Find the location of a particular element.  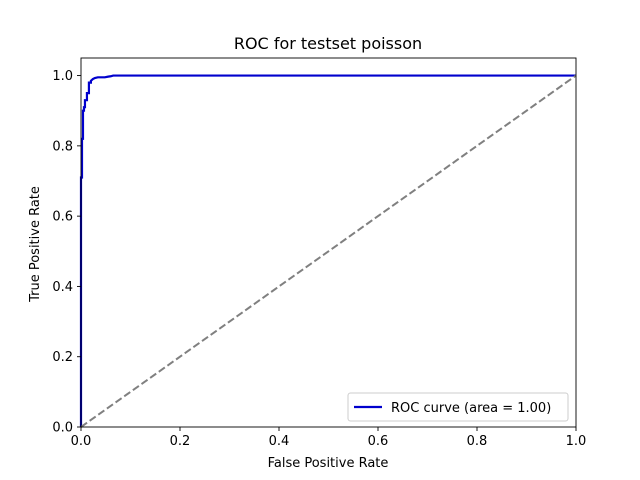

legend-box is located at coordinates (458, 407).